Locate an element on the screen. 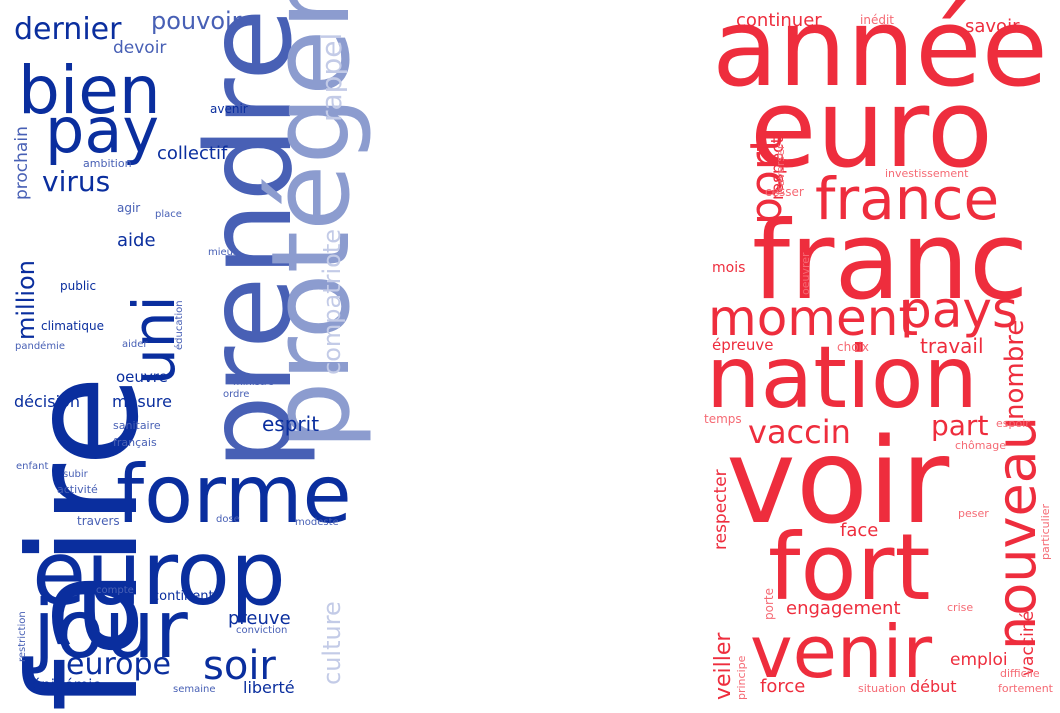 The width and height of the screenshot is (1060, 713). word-inedit: inédit is located at coordinates (877, 20).